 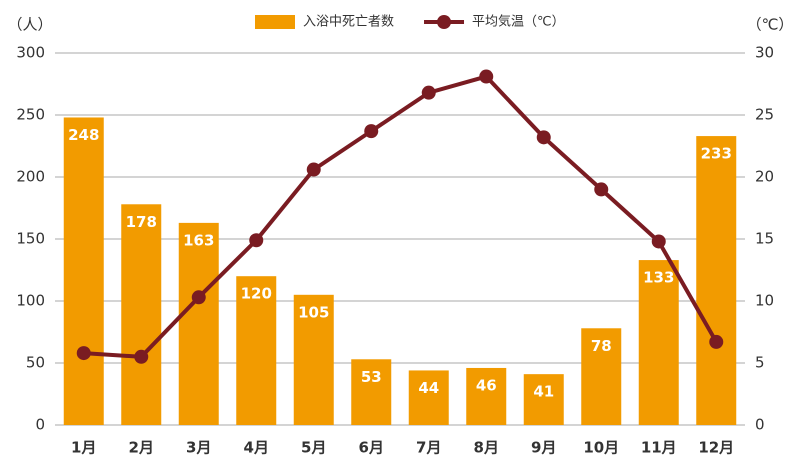 I want to click on x-tick-label: 10月, so click(x=601, y=448).